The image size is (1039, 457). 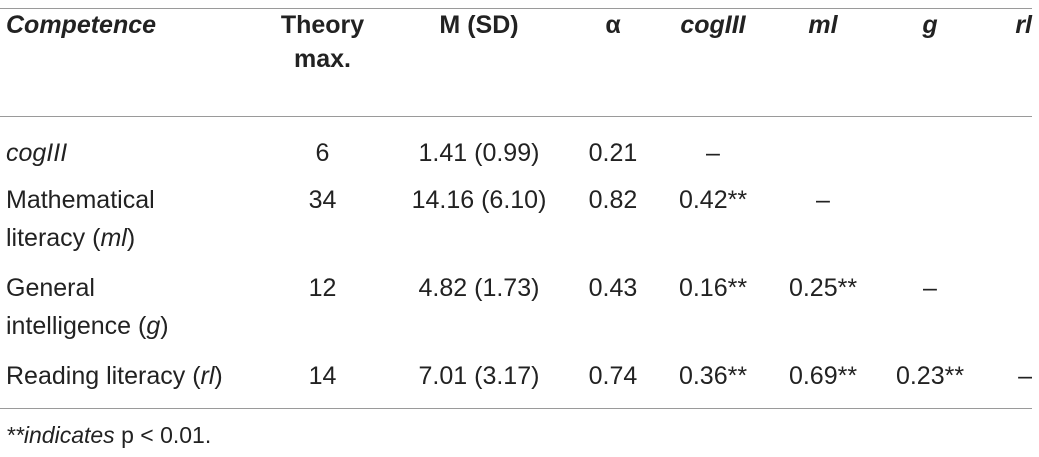 I want to click on cell-rl: –, so click(x=1025, y=376).